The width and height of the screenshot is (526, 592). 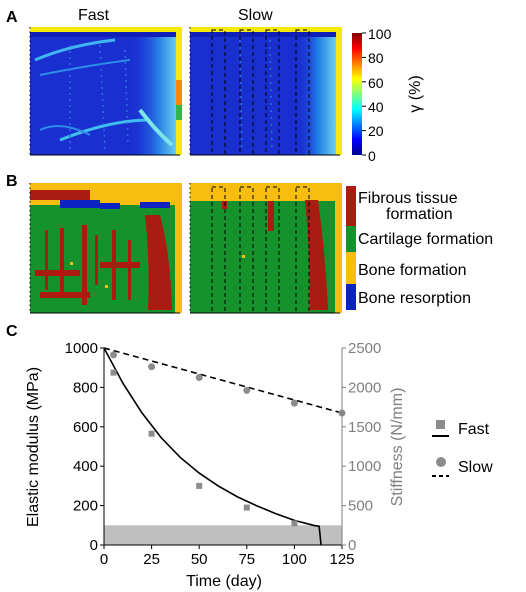 What do you see at coordinates (412, 270) in the screenshot?
I see `legend-label-bone-formation: Bone formation` at bounding box center [412, 270].